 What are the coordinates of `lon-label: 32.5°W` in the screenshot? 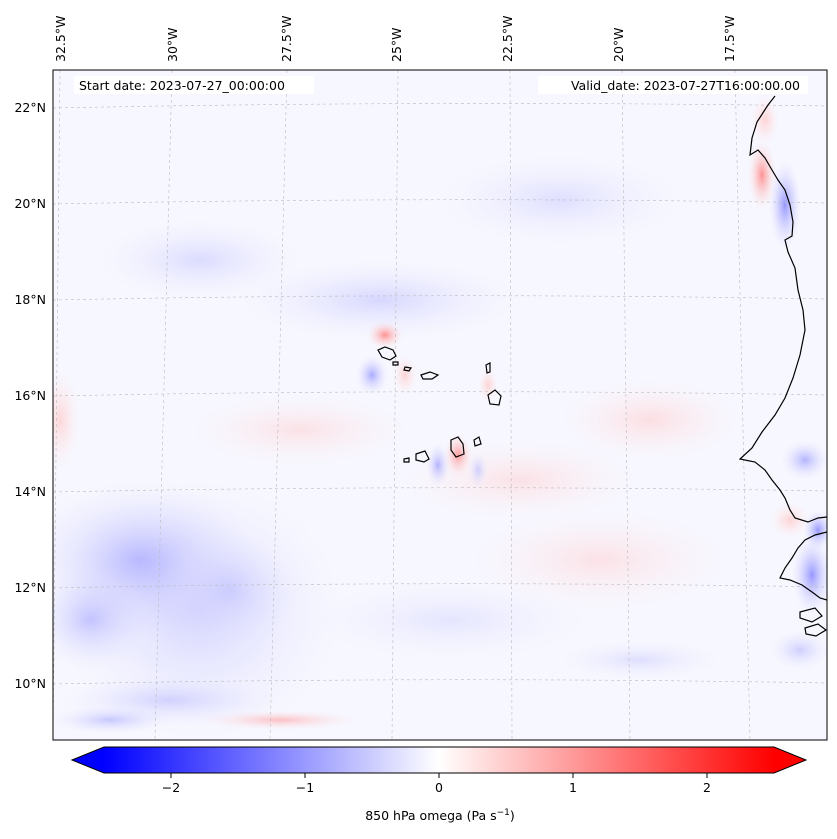 It's located at (60, 39).